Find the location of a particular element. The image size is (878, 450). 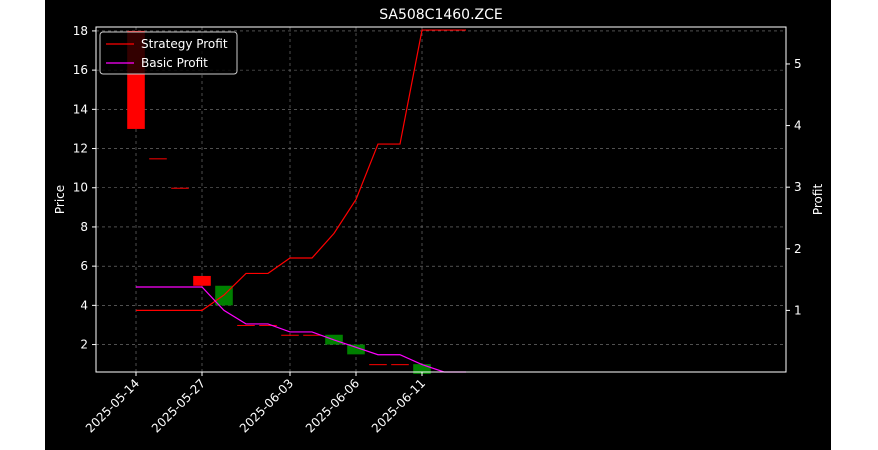

legend-label-strategy-profit: Strategy Profit is located at coordinates (184, 44).